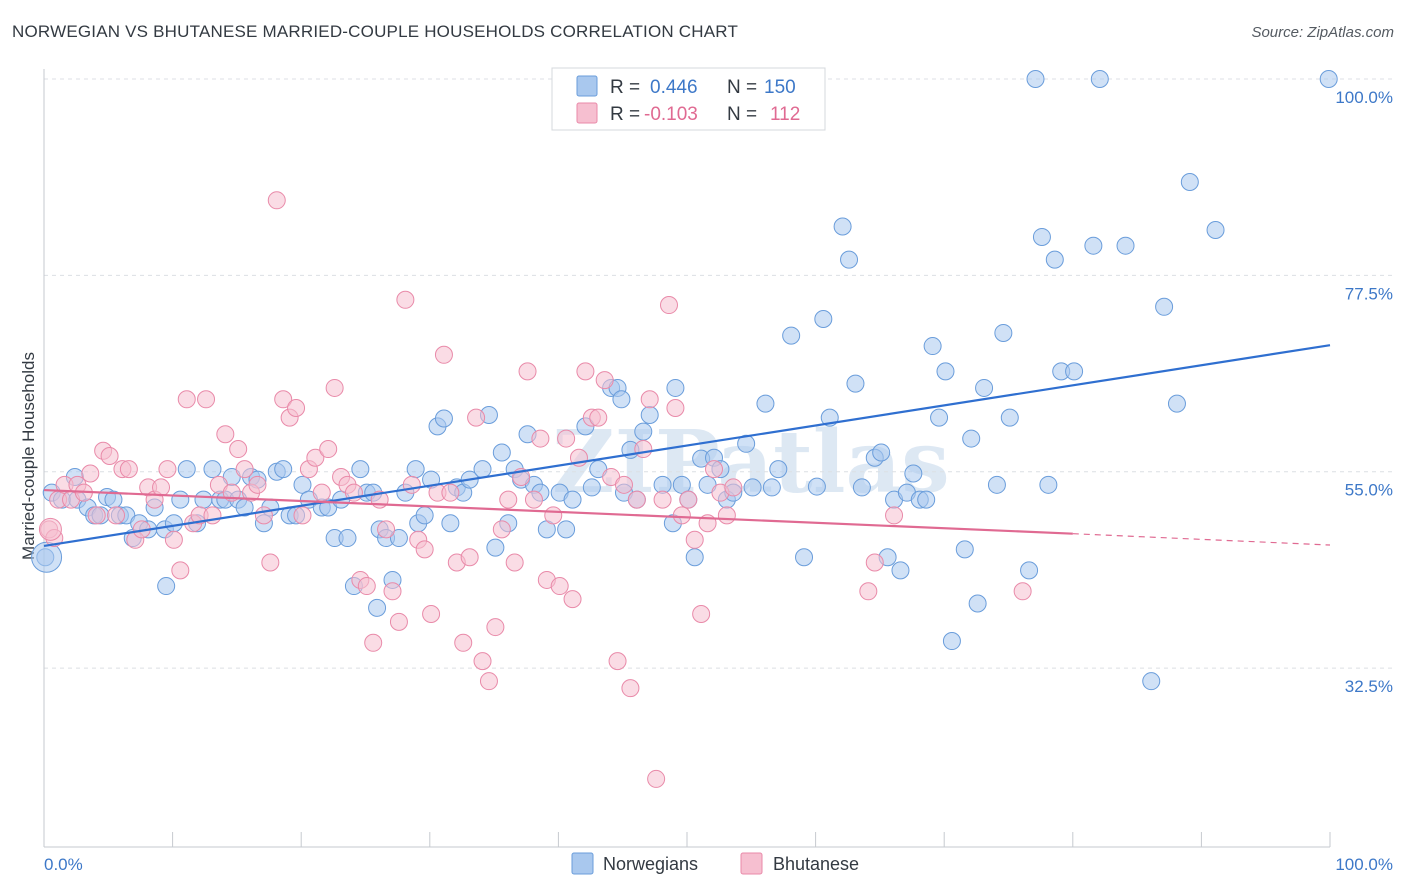 Image resolution: width=1406 pixels, height=892 pixels. I want to click on bhutanese-trend-line-extension, so click(1201, 539).